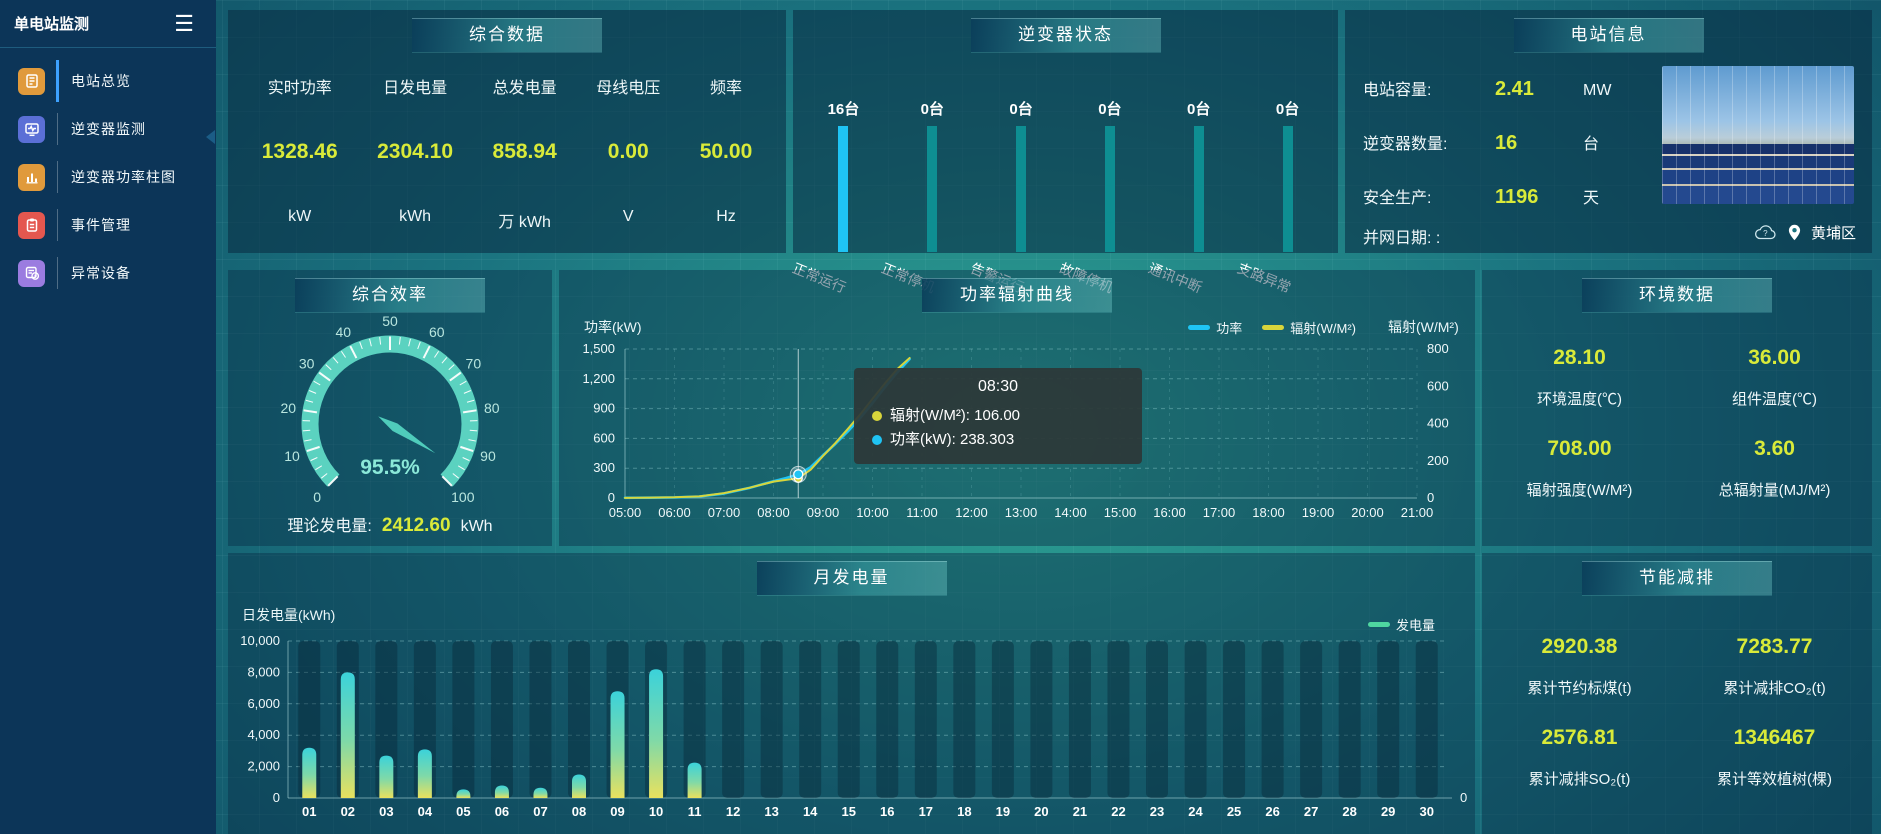 The height and width of the screenshot is (834, 1881). I want to click on stat-value: 28.10, so click(1579, 357).